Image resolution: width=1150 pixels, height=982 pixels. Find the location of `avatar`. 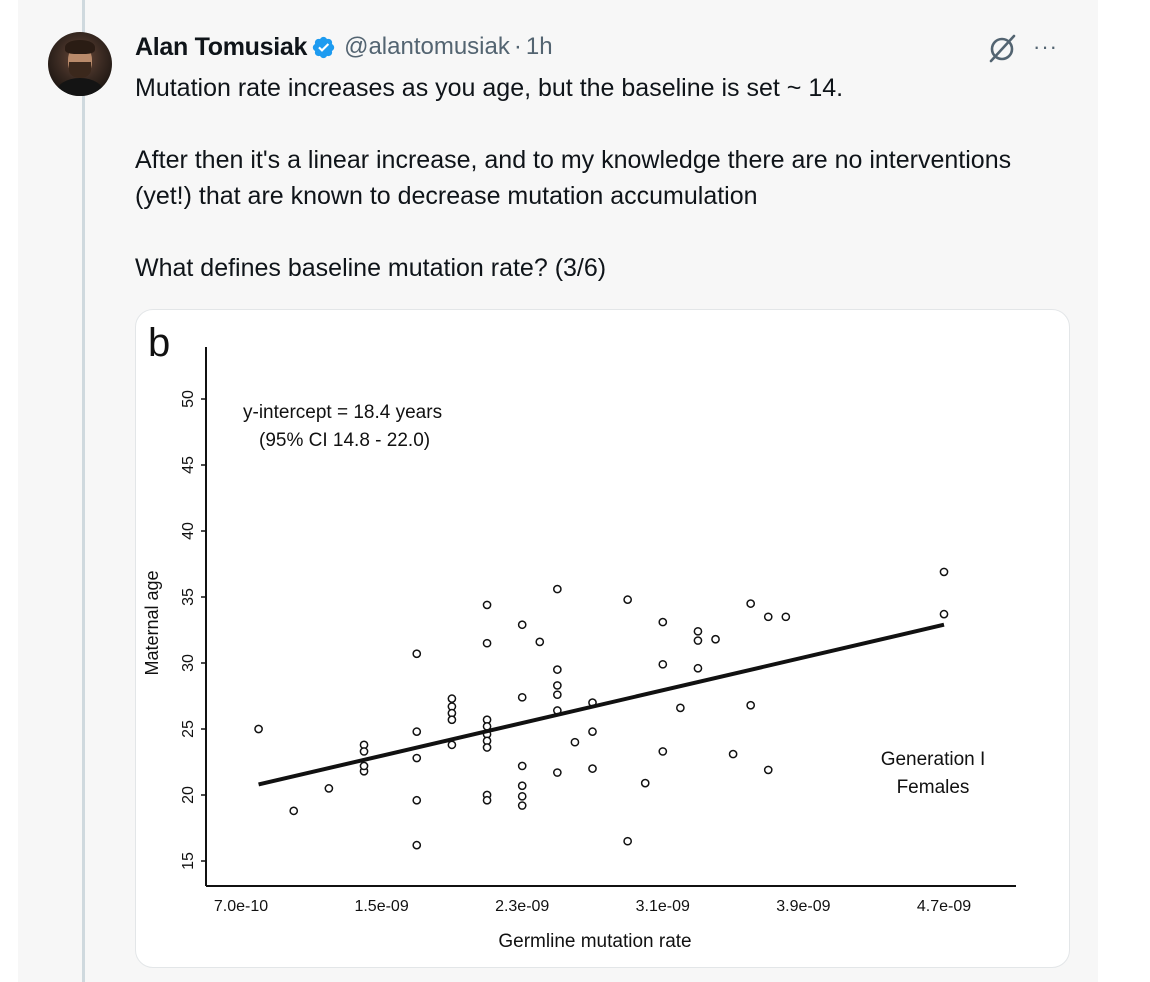

avatar is located at coordinates (80, 64).